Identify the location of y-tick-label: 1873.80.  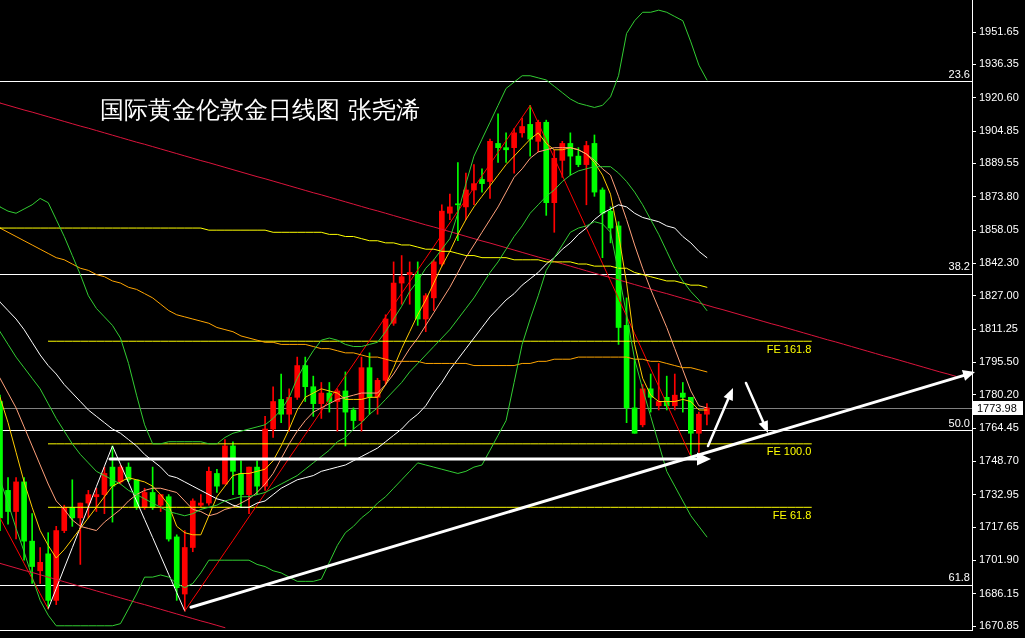
(999, 195).